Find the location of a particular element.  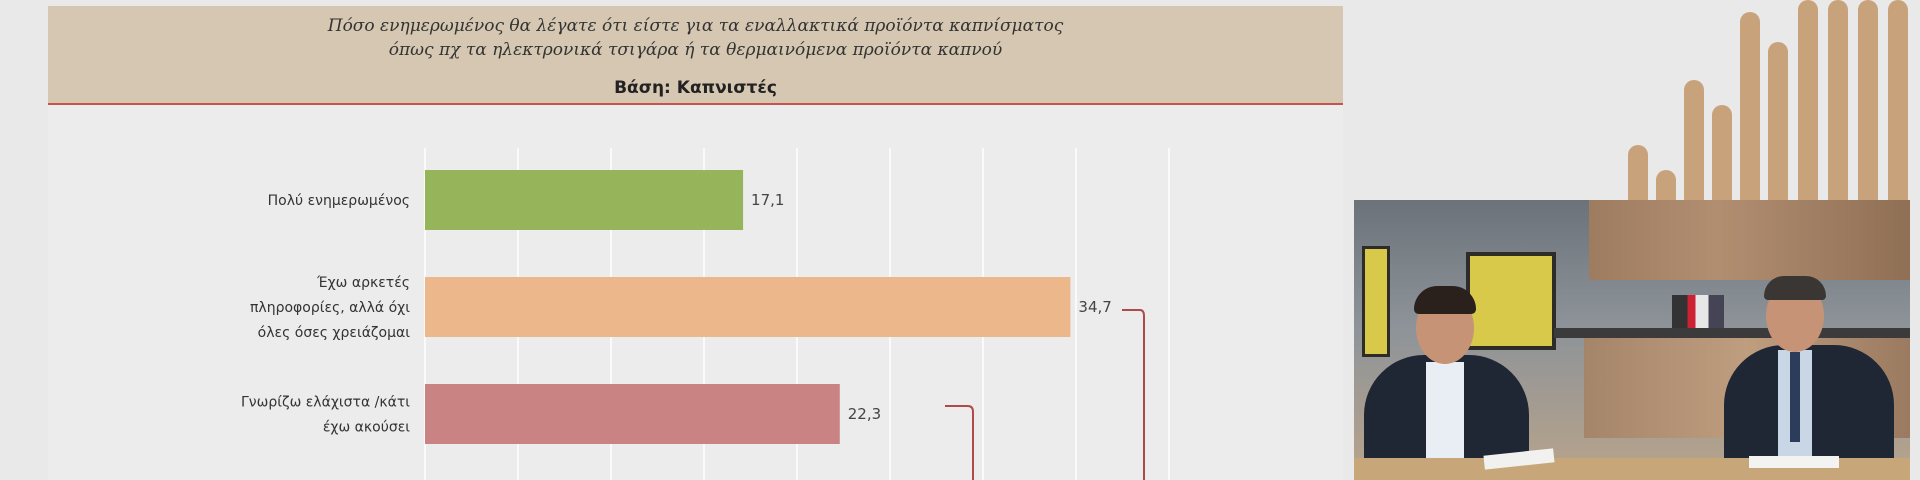

header-divider is located at coordinates (695, 104).